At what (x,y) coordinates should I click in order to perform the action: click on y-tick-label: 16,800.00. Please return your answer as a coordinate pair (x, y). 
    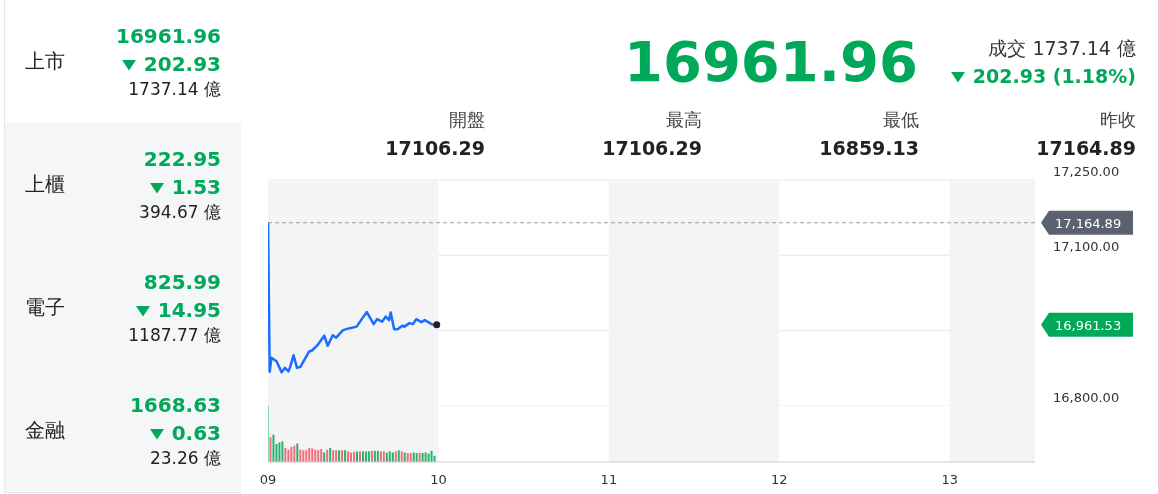
    Looking at the image, I should click on (1086, 397).